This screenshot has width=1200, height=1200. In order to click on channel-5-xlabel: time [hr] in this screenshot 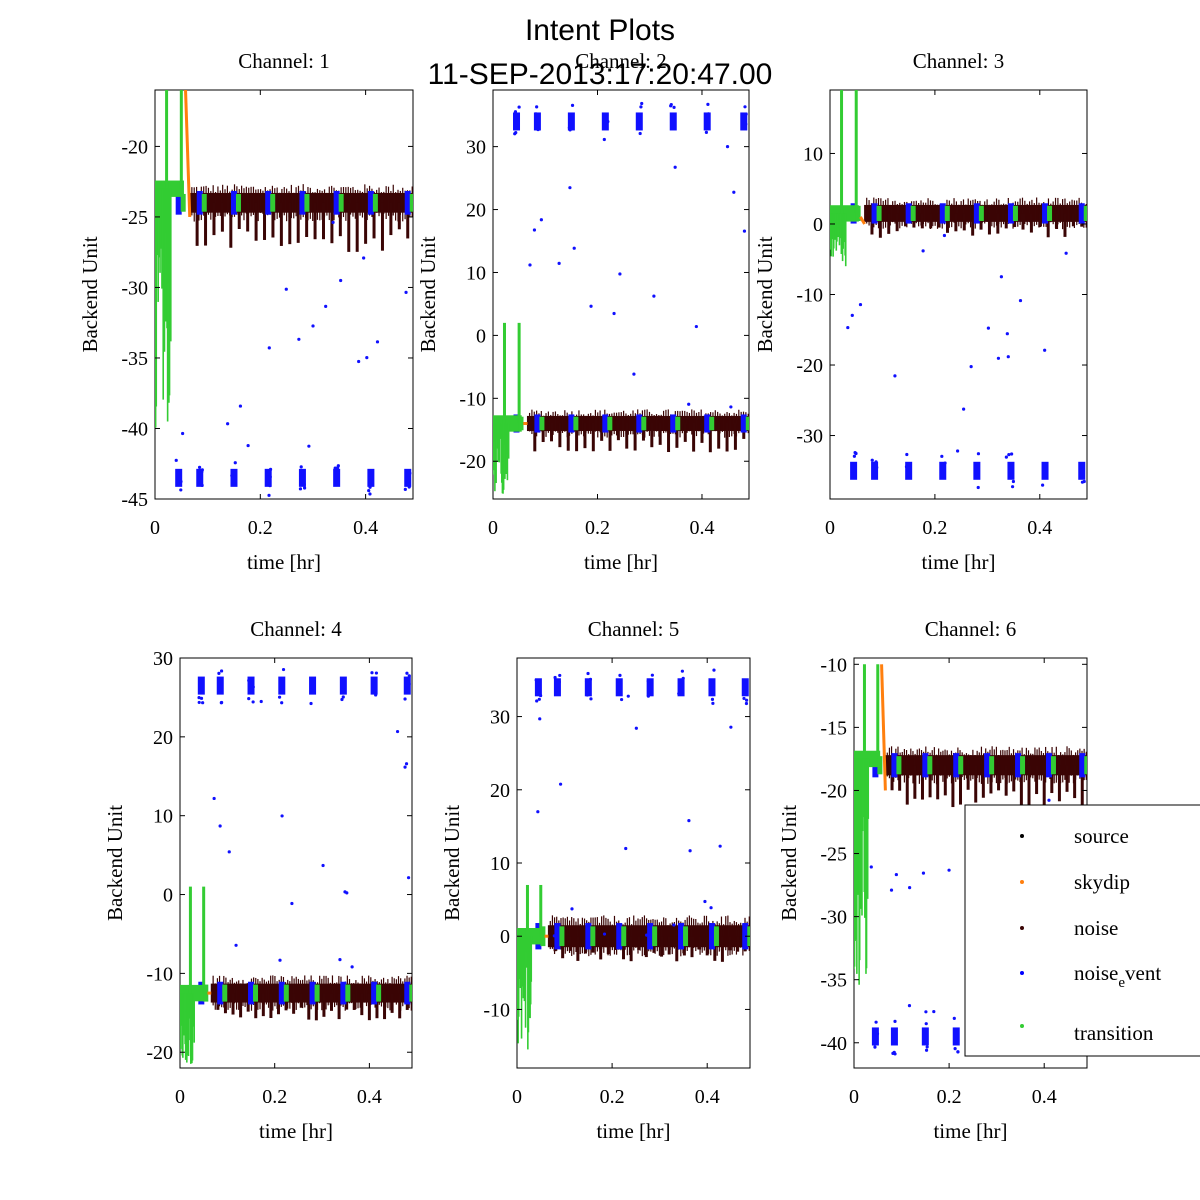, I will do `click(633, 1131)`.